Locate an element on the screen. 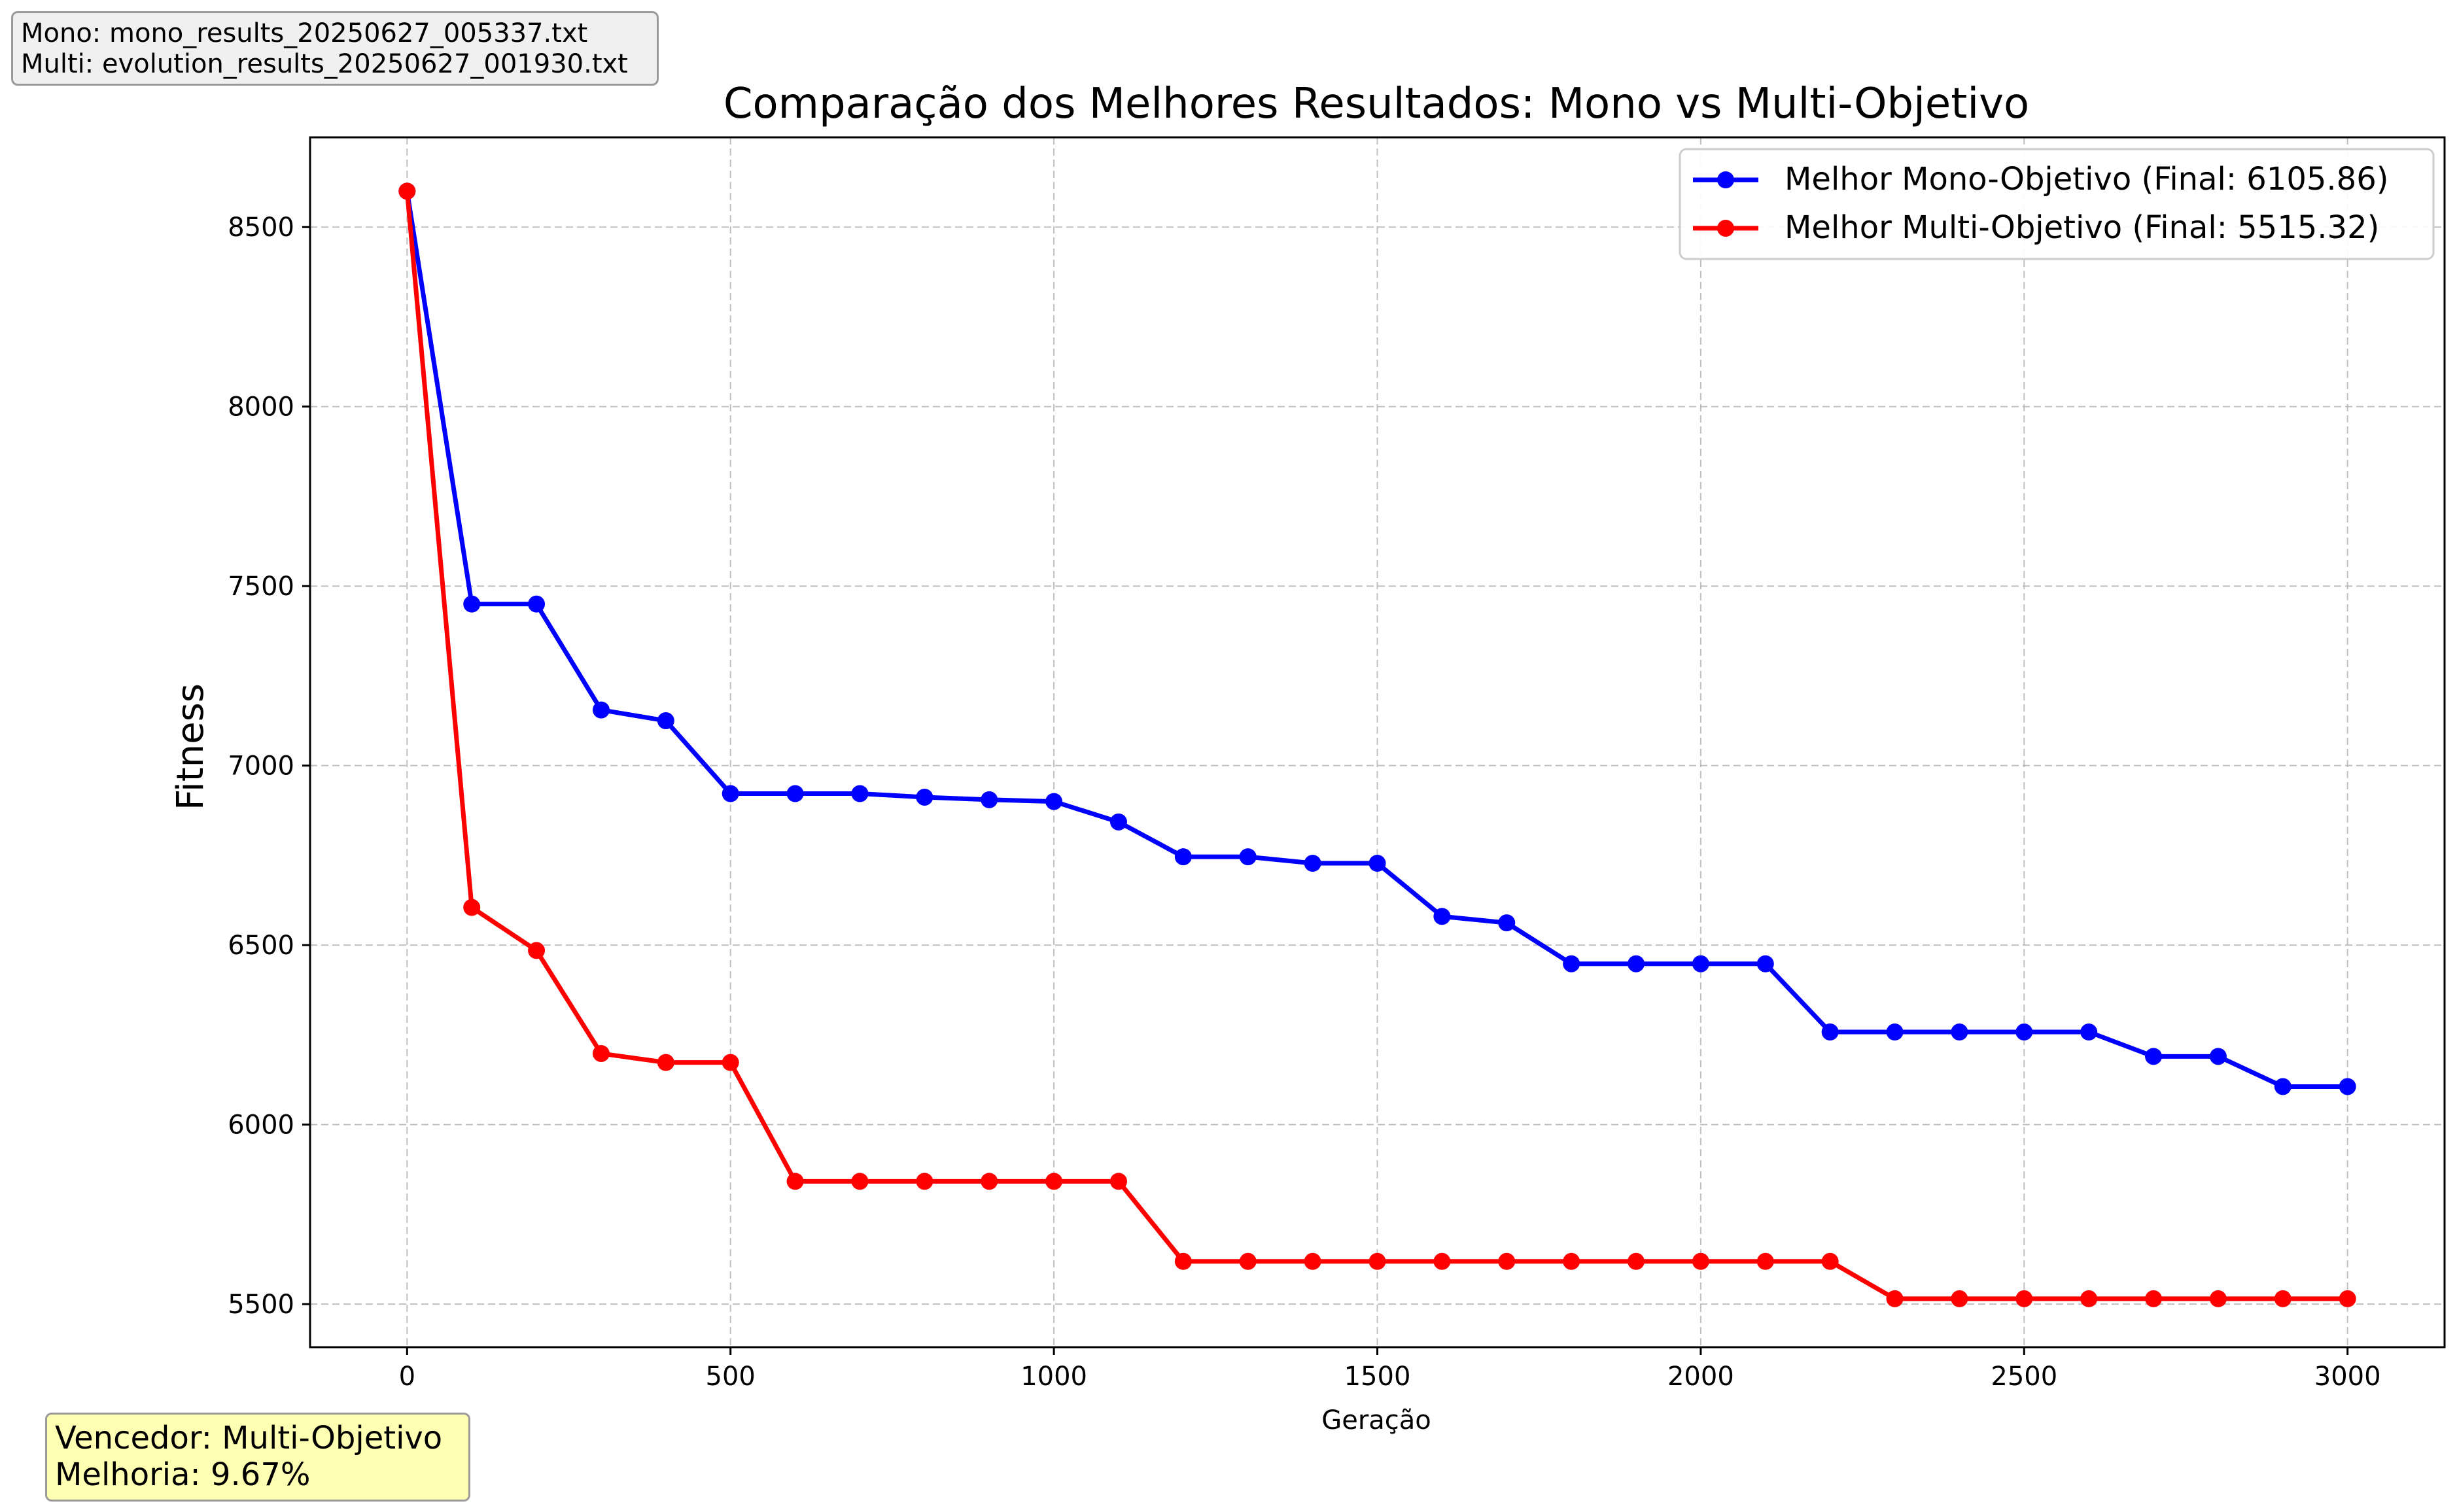 This screenshot has height=1512, width=2457. winner-box: Vencedor: Multi-Objetivo Melhoria: 9.67% is located at coordinates (257, 1457).